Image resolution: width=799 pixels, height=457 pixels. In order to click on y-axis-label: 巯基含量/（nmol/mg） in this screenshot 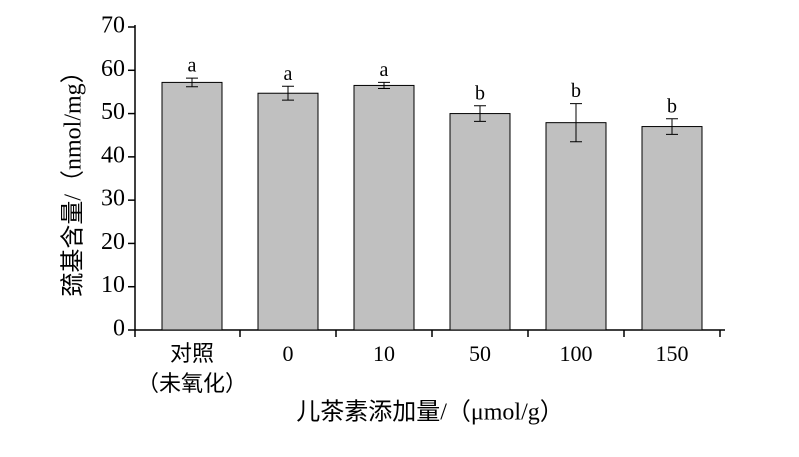, I will do `click(73, 177)`.